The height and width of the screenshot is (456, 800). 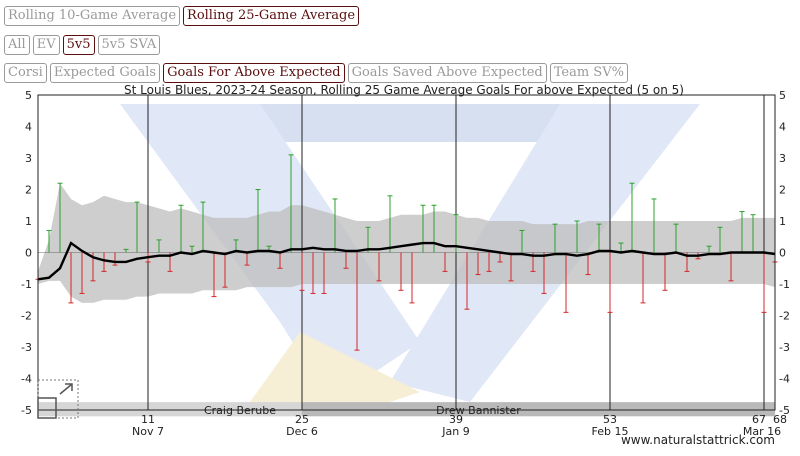 What do you see at coordinates (148, 431) in the screenshot?
I see `x-tick-date-0: Nov 7` at bounding box center [148, 431].